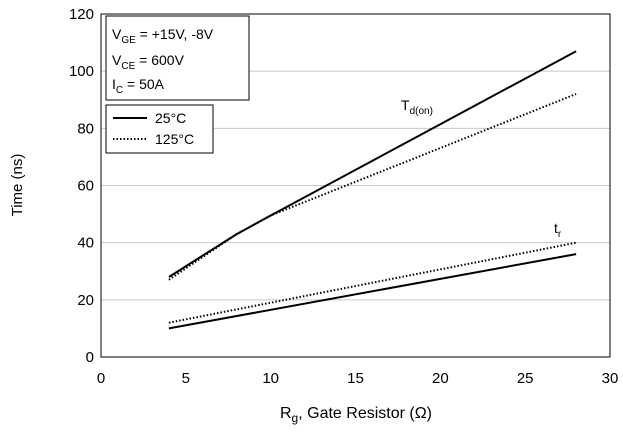 The width and height of the screenshot is (623, 434). I want to click on condition-vce: VCE = 600V, so click(148, 62).